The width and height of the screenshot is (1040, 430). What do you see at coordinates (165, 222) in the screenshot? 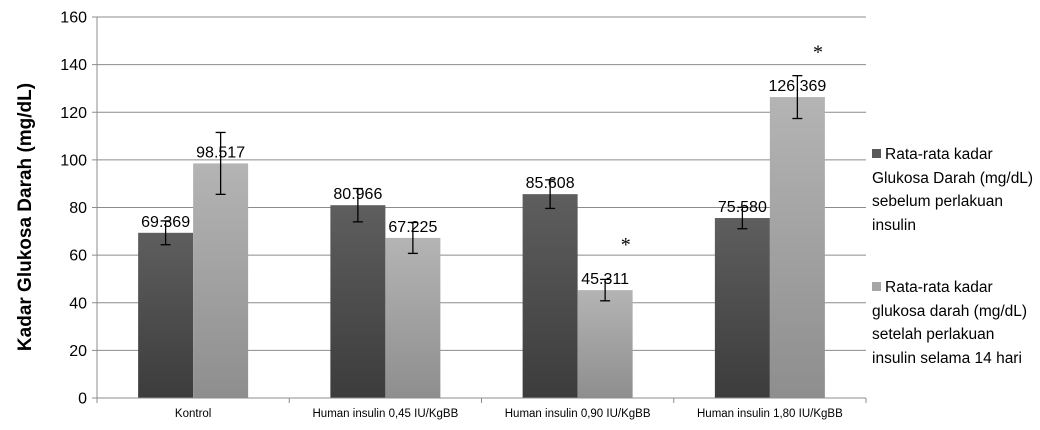
I see `data-label: 69.369` at bounding box center [165, 222].